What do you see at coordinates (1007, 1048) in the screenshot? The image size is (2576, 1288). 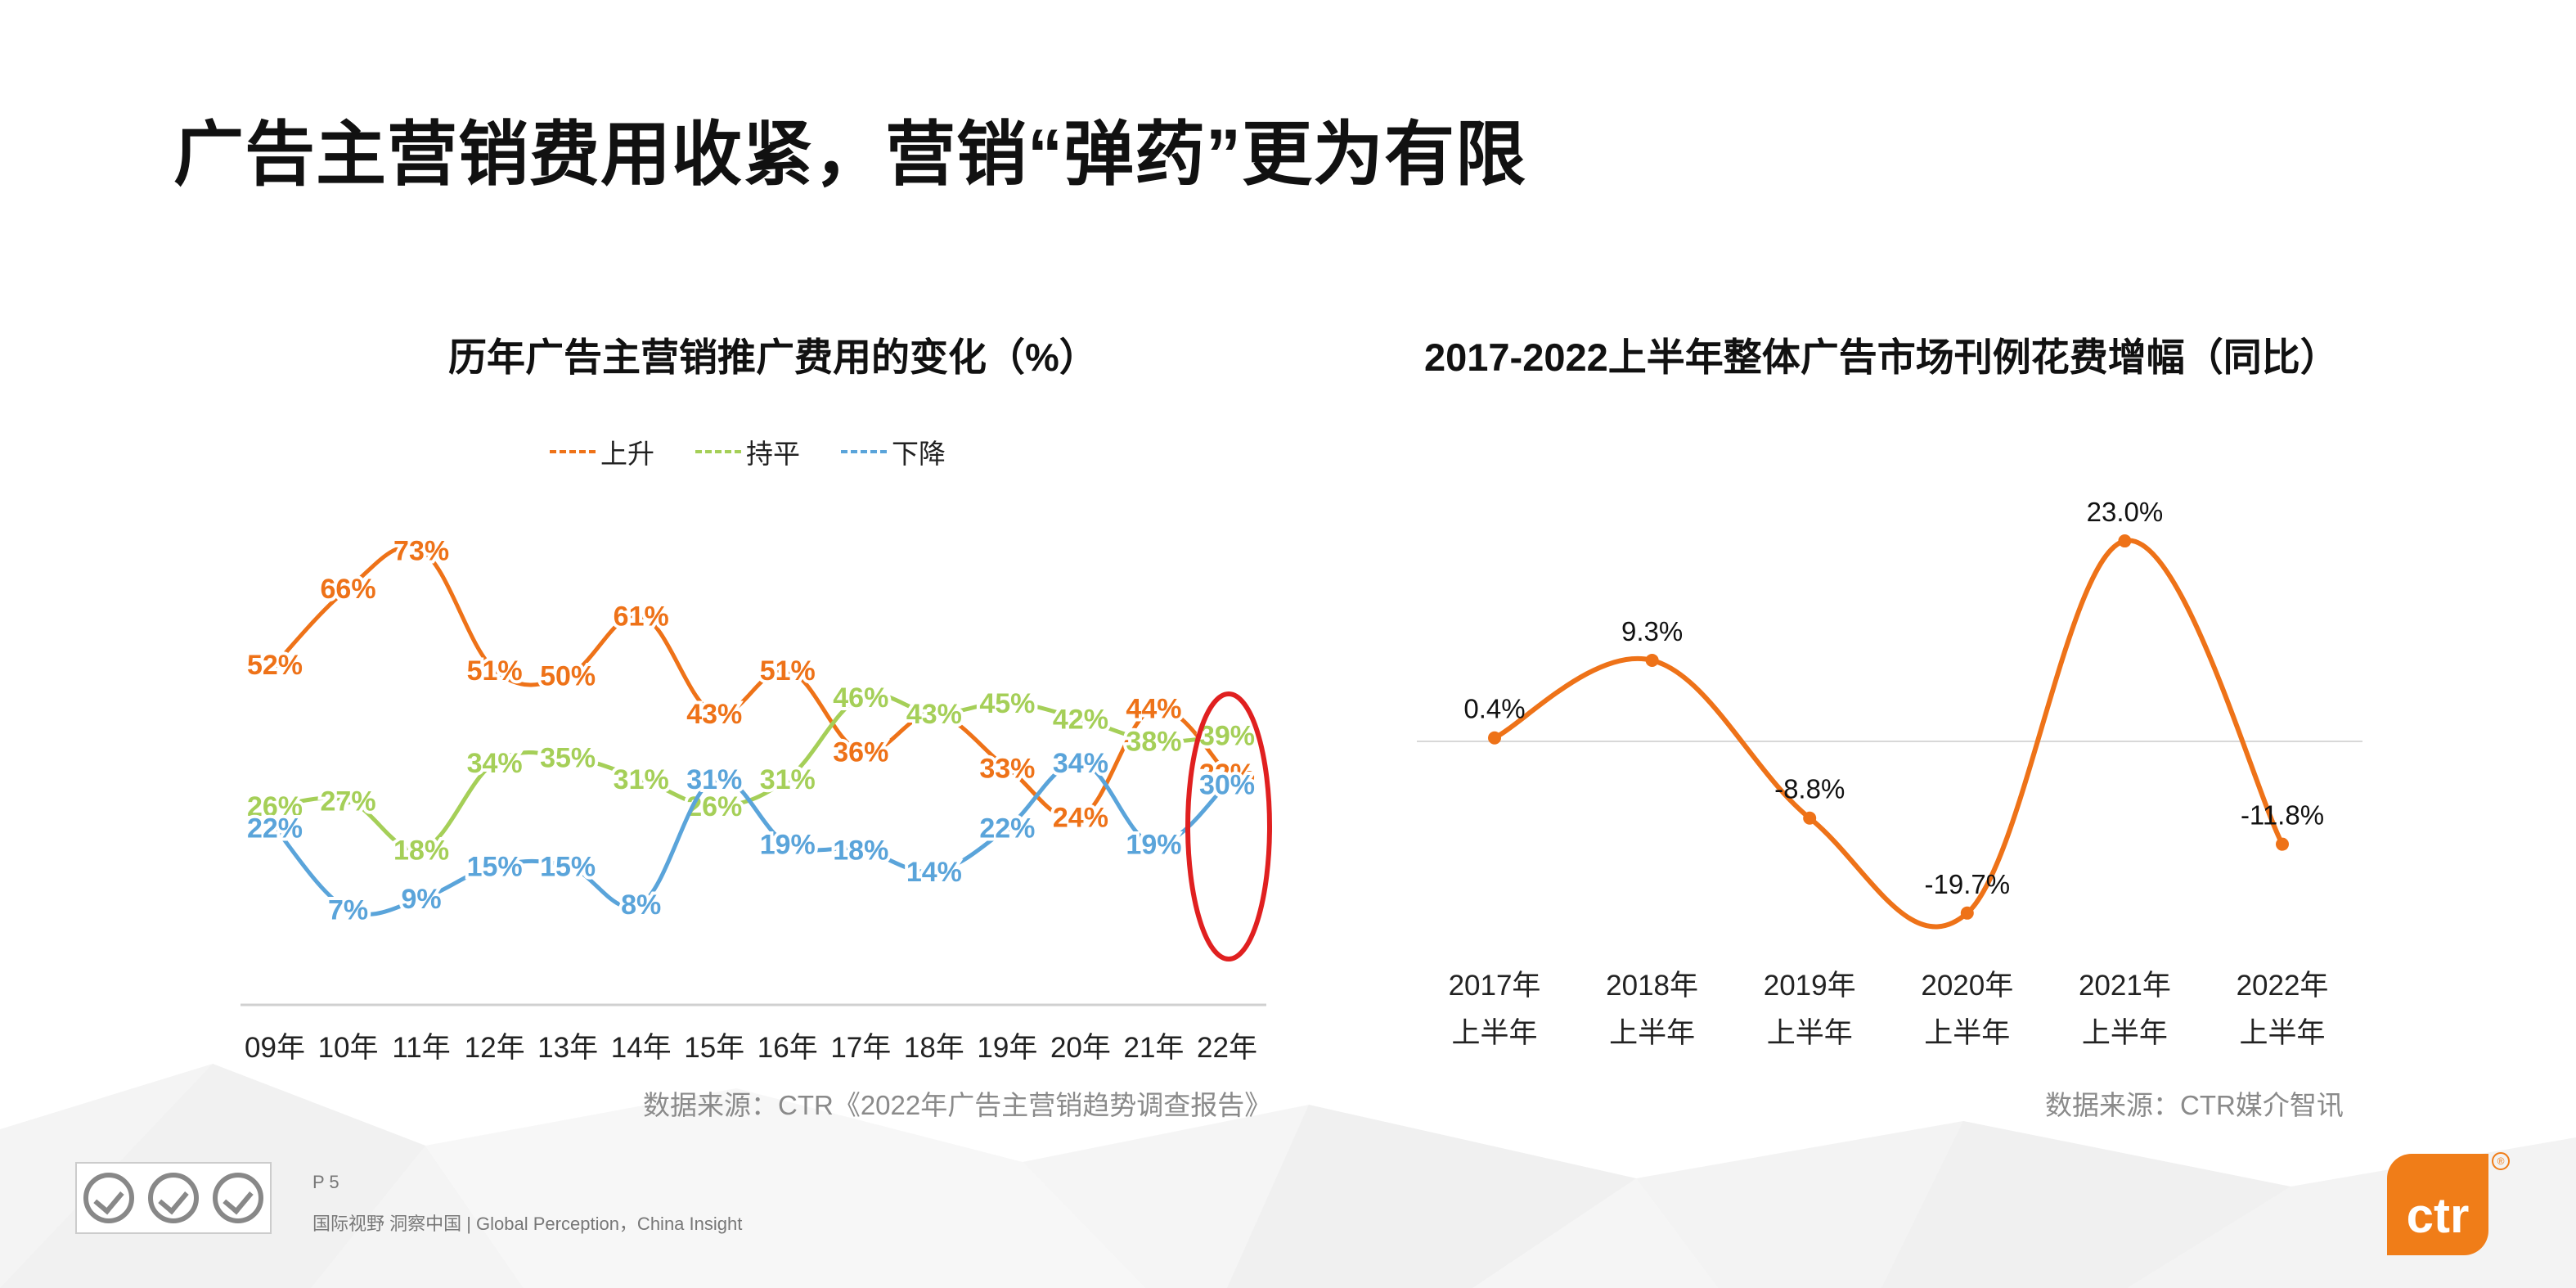 I see `chart1-x-tick-label: 19年` at bounding box center [1007, 1048].